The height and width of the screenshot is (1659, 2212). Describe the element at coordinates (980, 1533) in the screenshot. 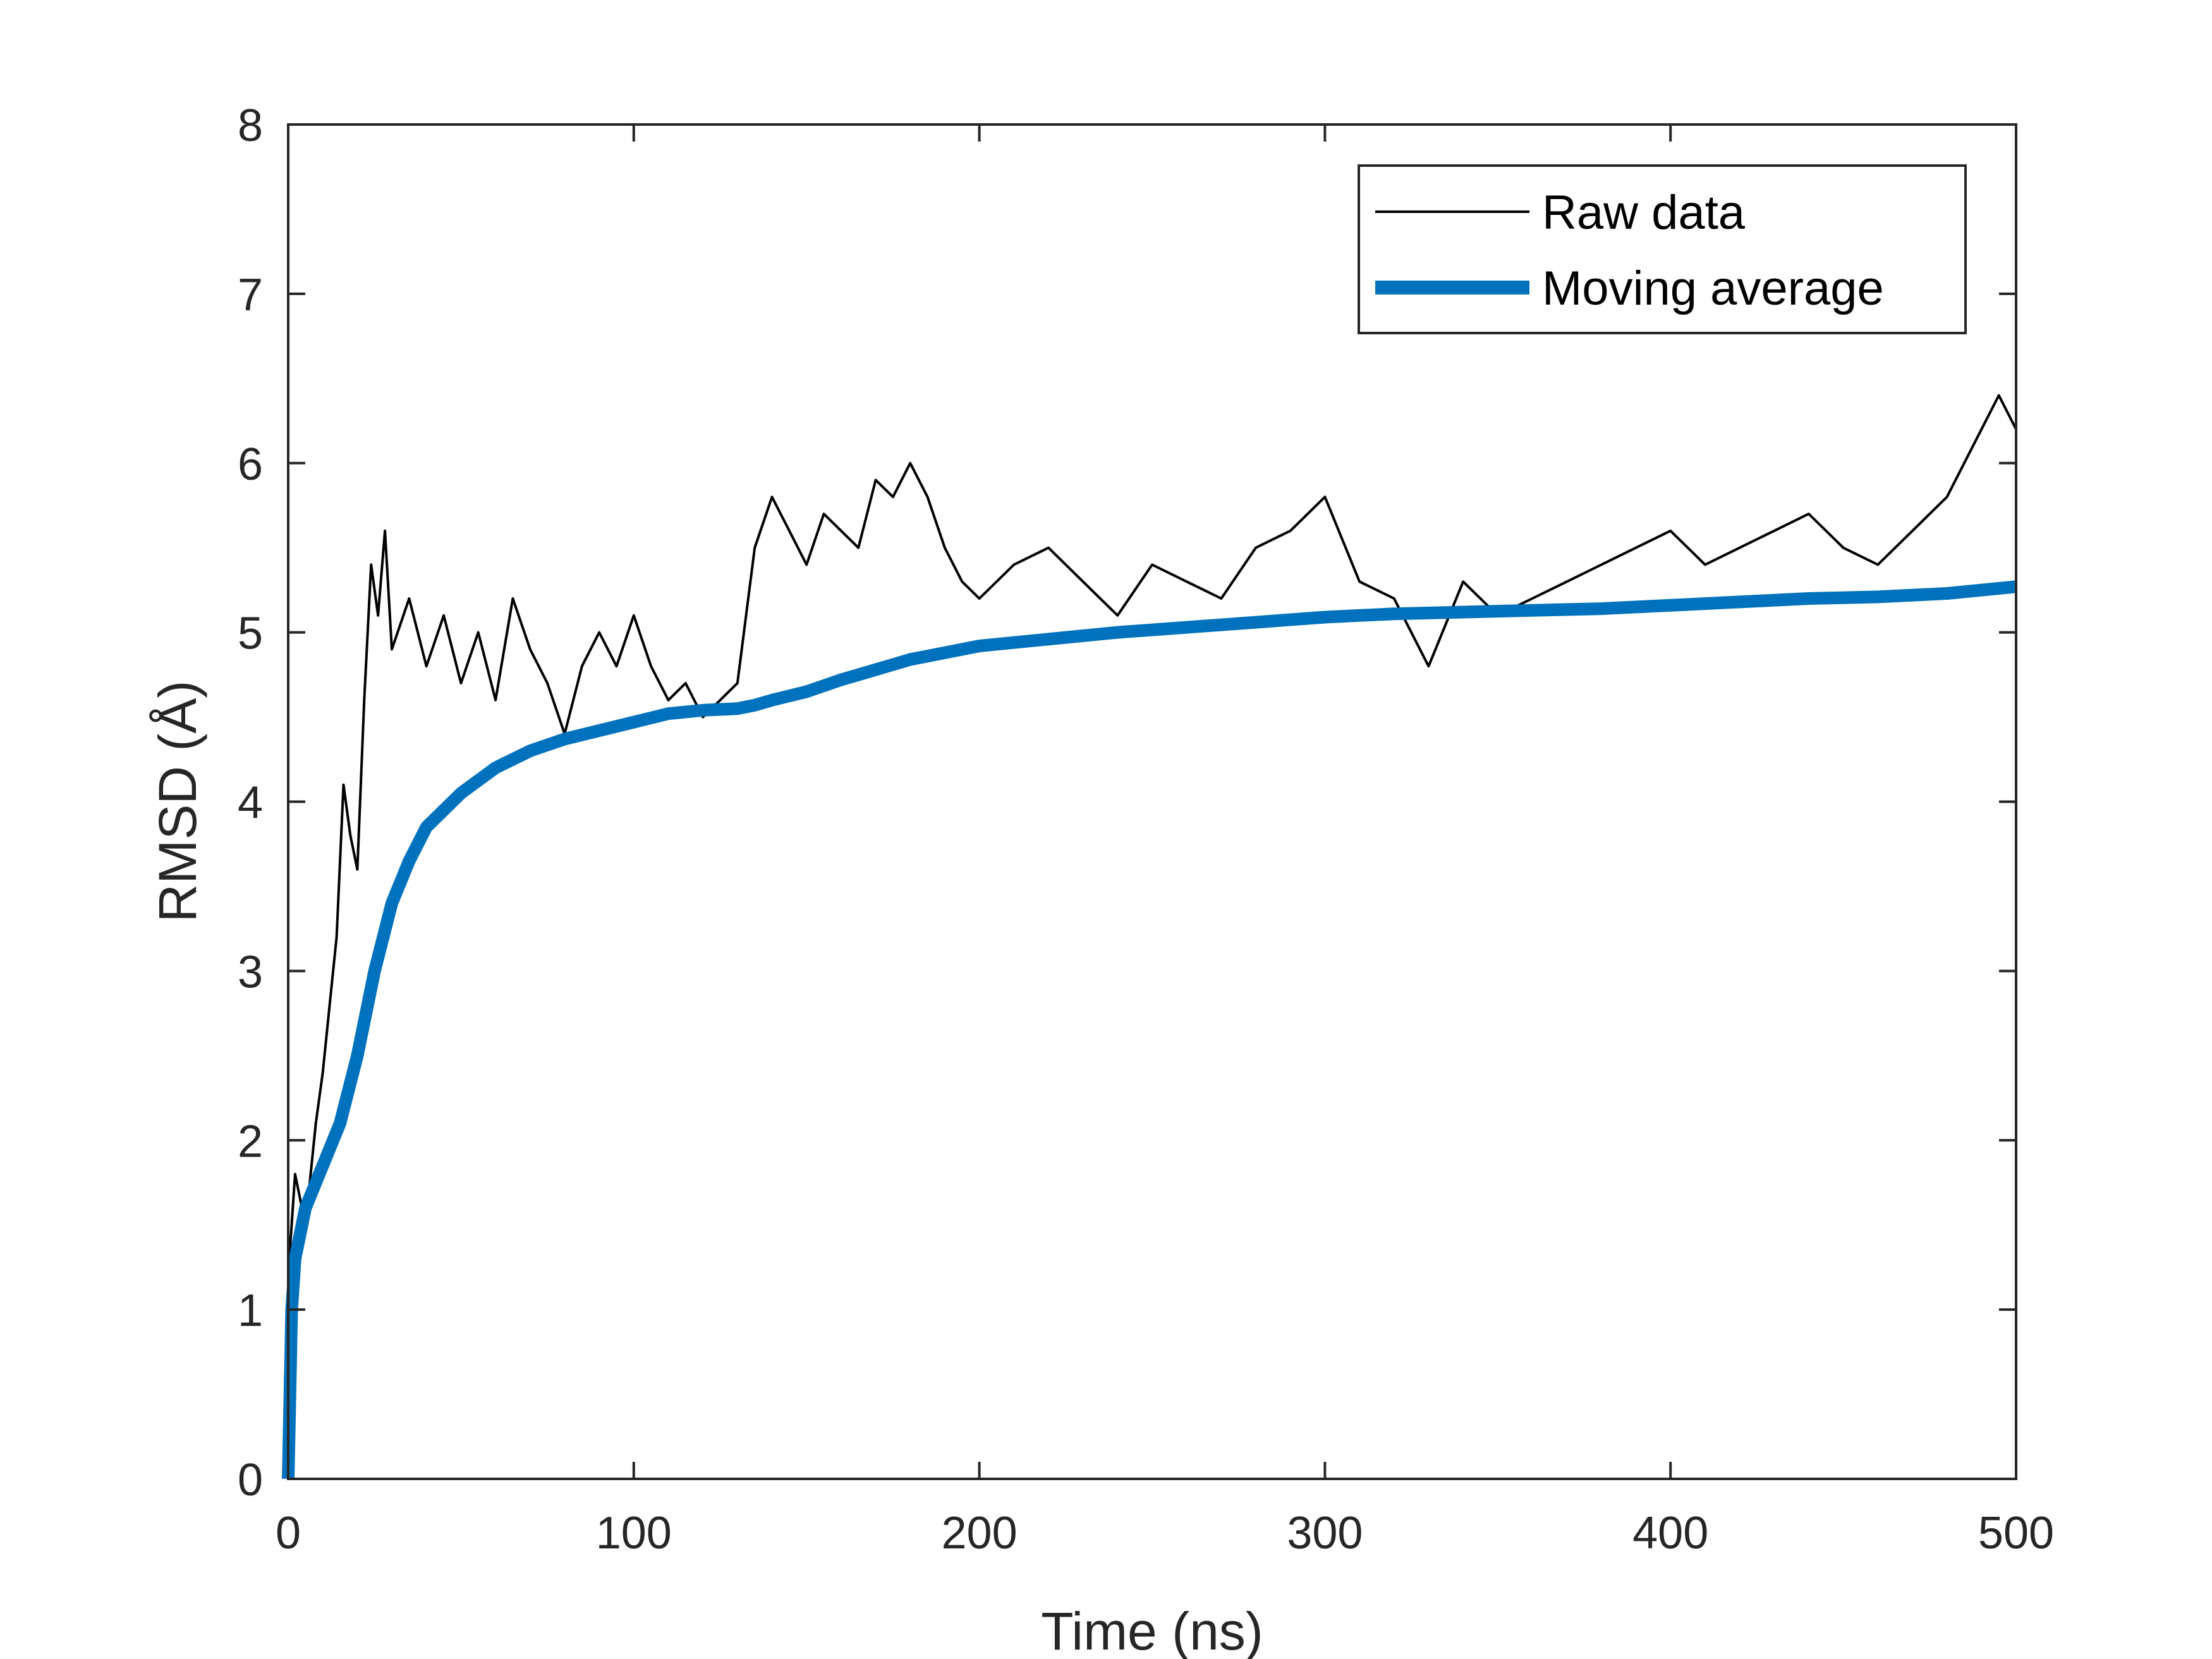

I see `x-tick-label: 200` at that location.